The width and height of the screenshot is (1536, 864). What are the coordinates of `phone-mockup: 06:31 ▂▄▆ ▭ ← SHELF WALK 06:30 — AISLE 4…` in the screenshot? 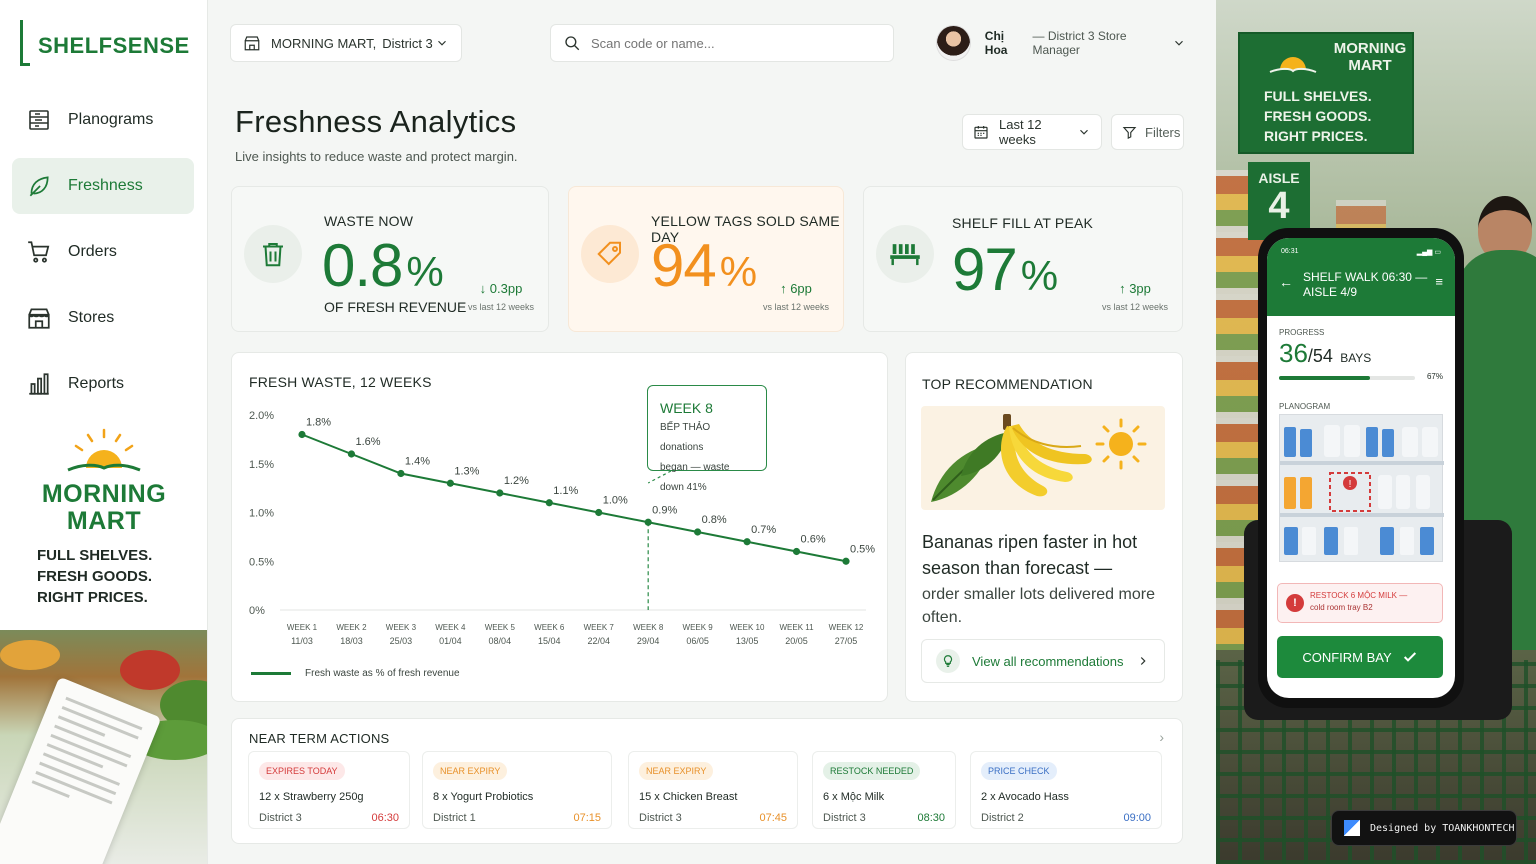 It's located at (1361, 468).